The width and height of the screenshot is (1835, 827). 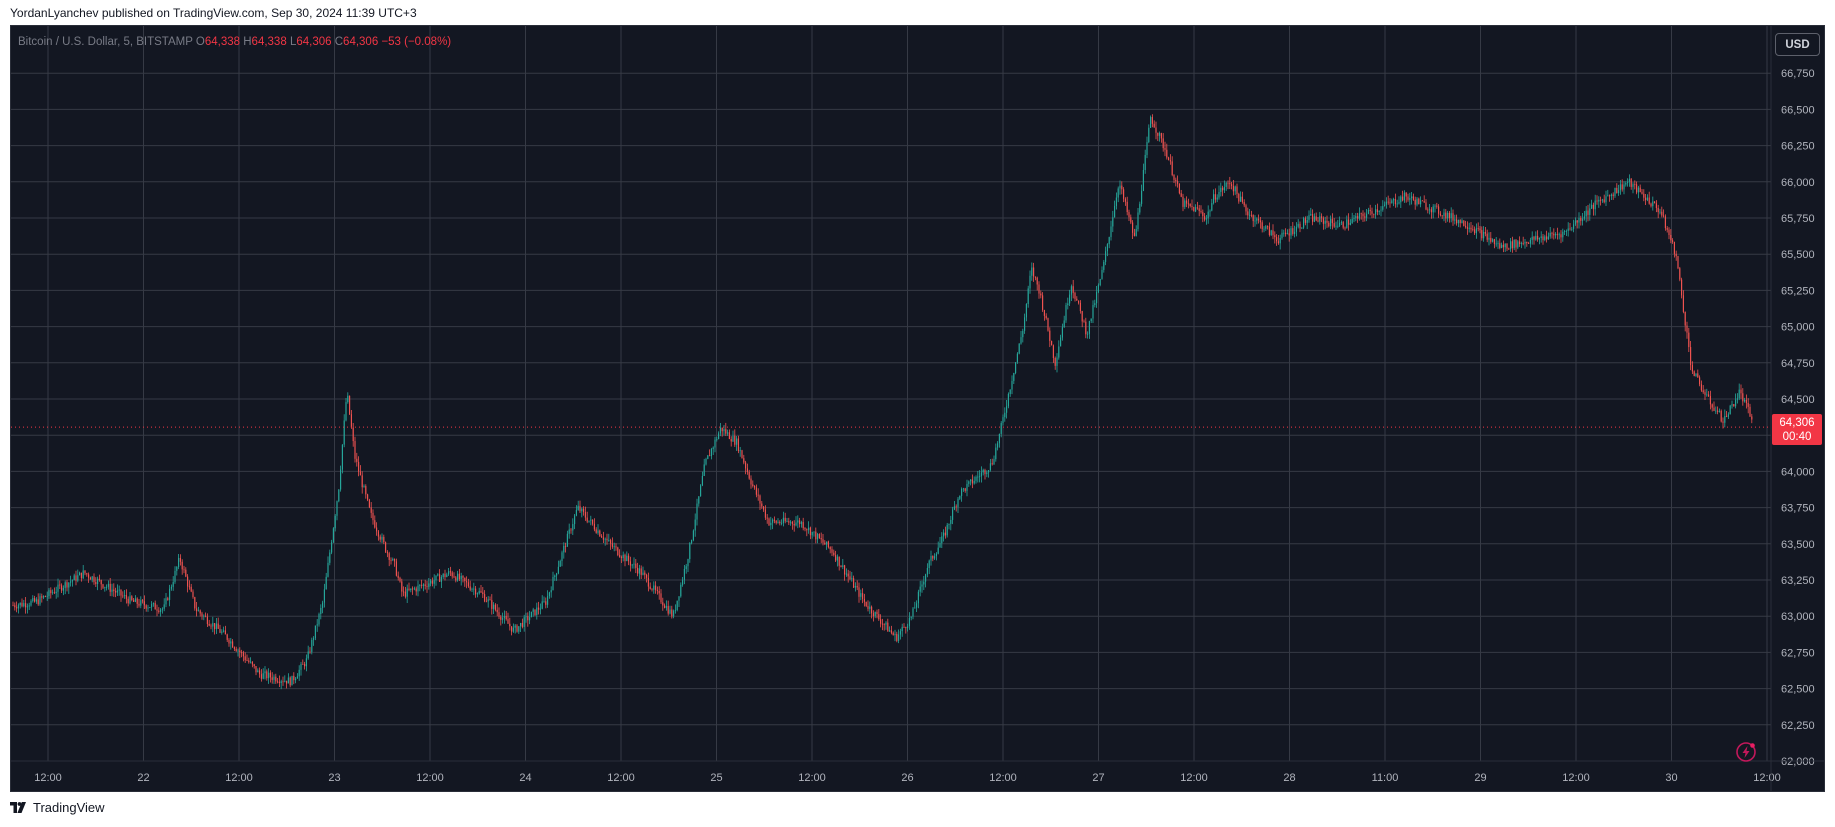 I want to click on bar-countdown: 00:40, so click(x=1797, y=437).